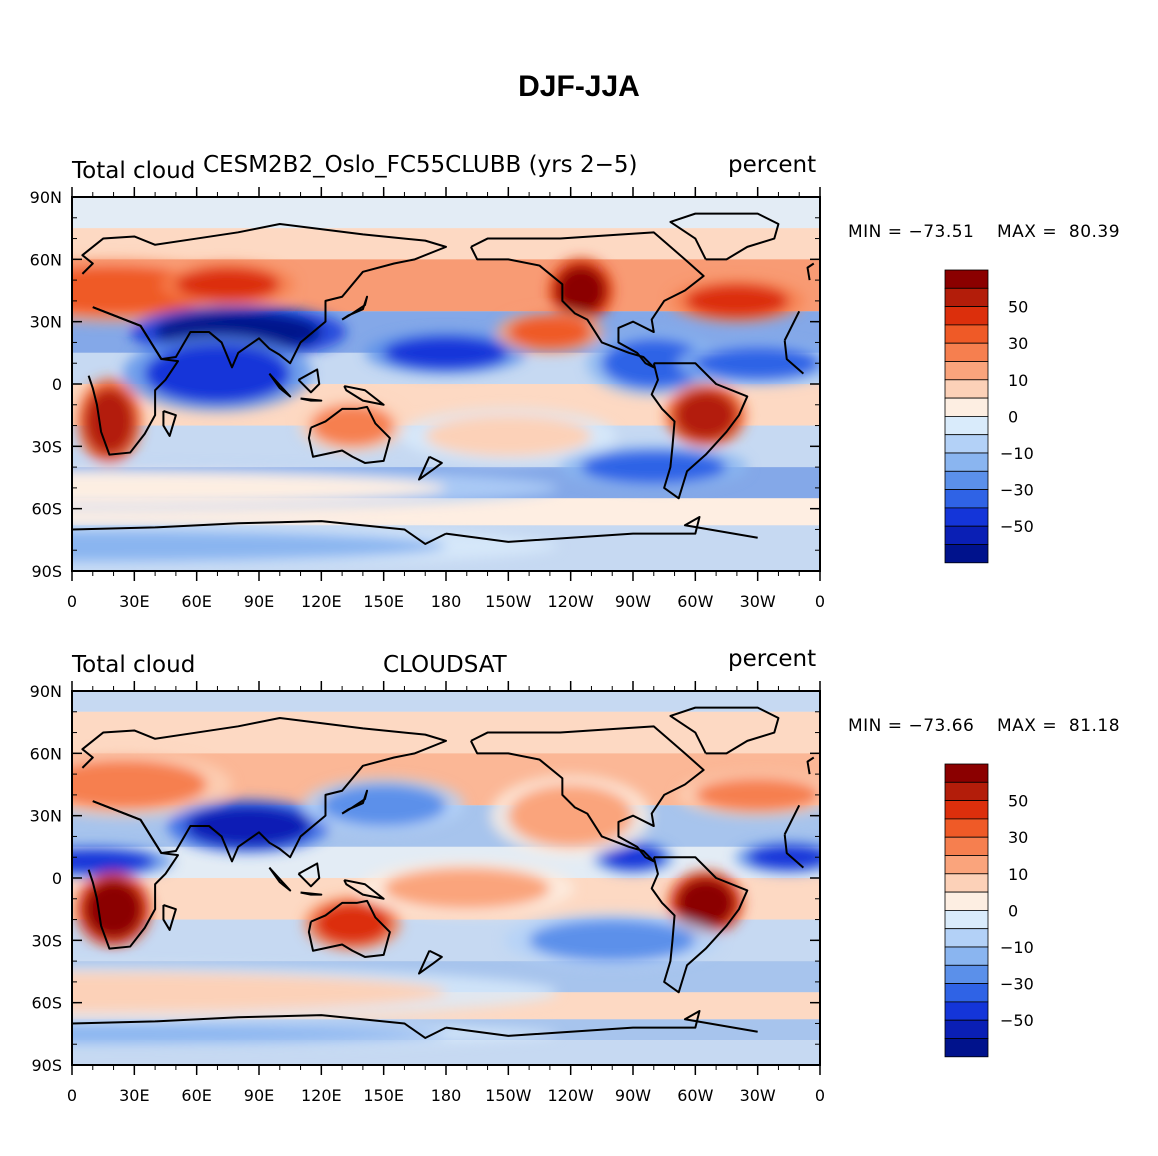  I want to click on lon-tick-label: 90E, so click(259, 601).